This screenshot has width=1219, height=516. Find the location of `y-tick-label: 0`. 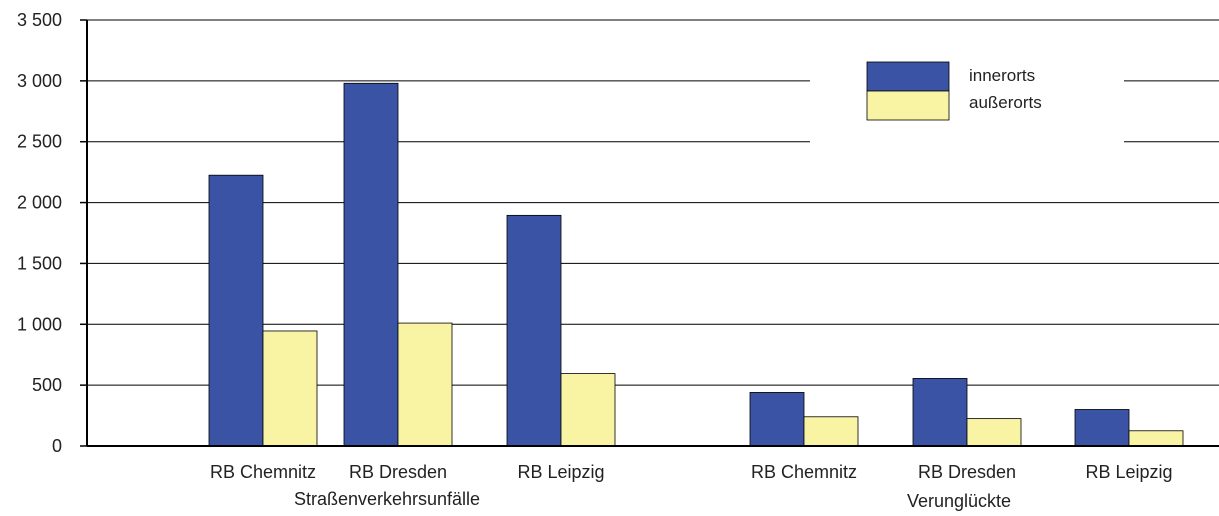

y-tick-label: 0 is located at coordinates (57, 446).